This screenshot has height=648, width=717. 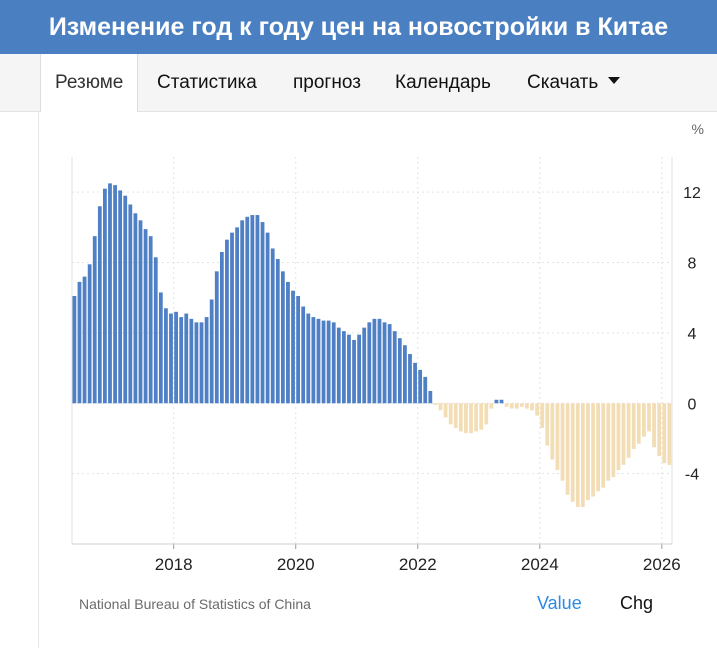 I want to click on bar: 2025-08: -2.3, so click(x=638, y=423).